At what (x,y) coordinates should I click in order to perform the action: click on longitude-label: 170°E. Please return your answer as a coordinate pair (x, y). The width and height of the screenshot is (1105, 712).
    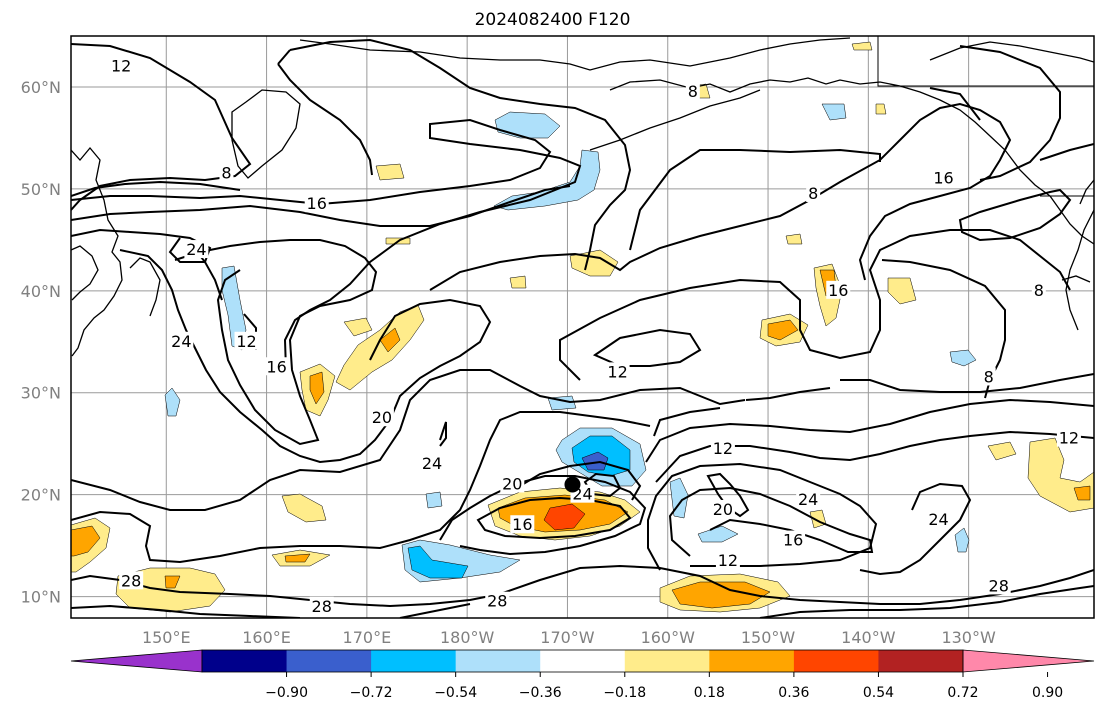
    Looking at the image, I should click on (367, 637).